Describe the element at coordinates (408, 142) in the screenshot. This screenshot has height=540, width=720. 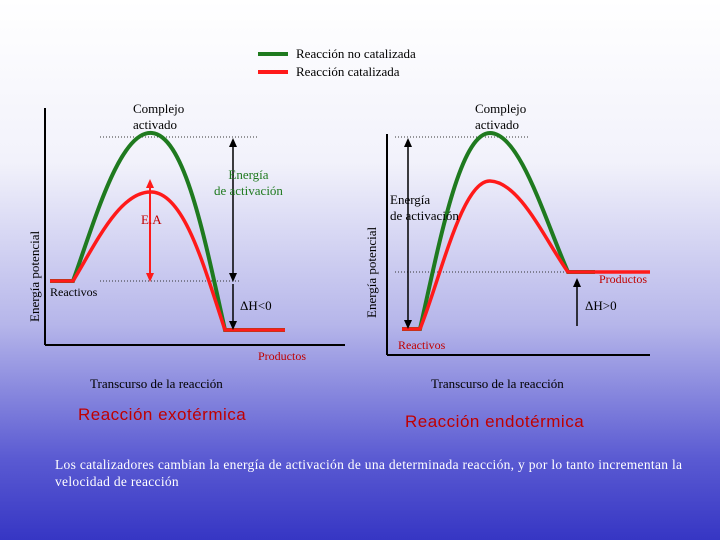
I see `endo-activation-arrowhead-top` at that location.